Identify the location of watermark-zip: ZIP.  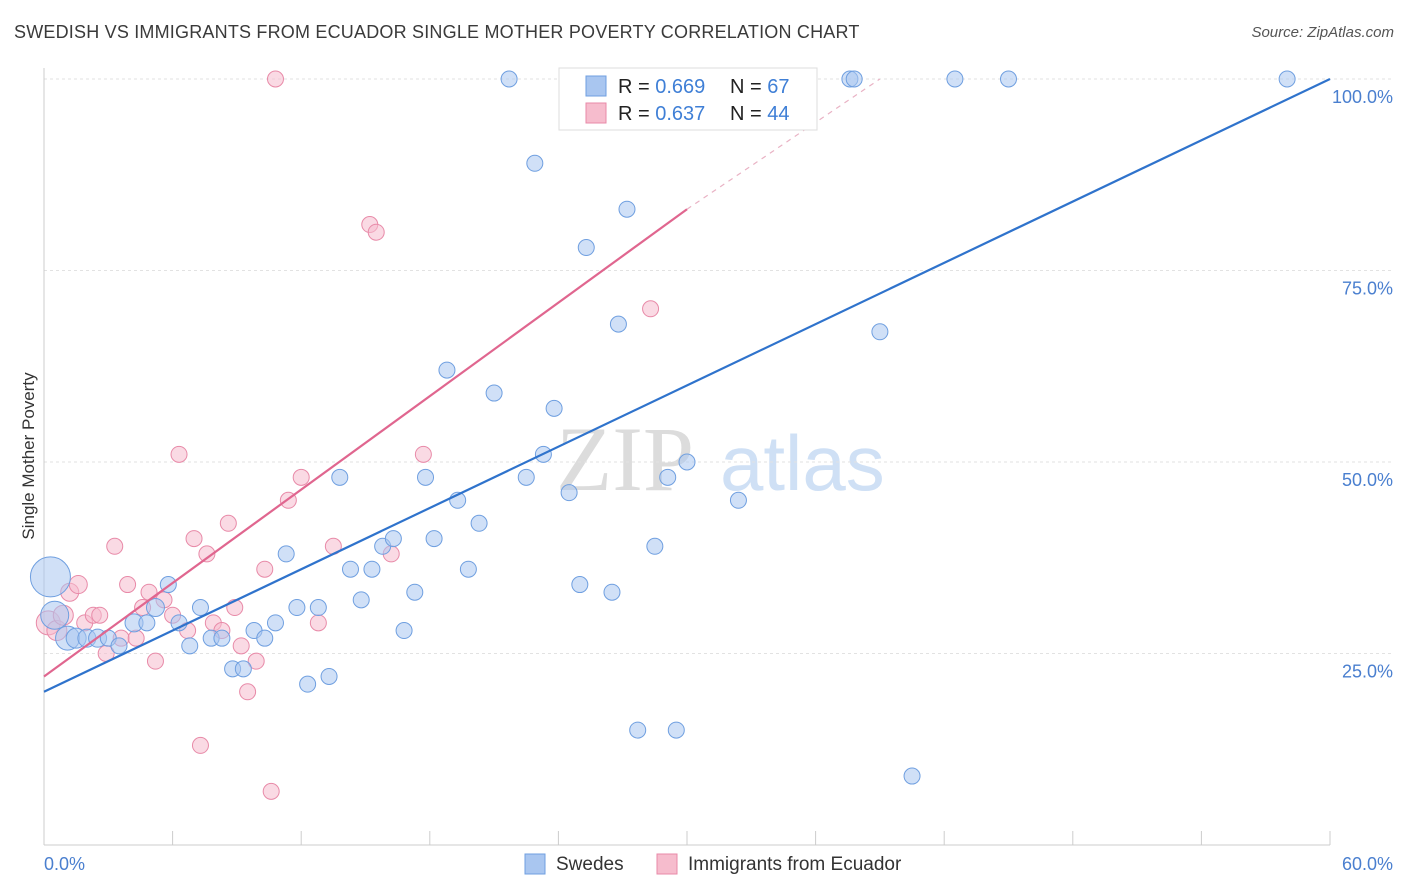
(625, 459).